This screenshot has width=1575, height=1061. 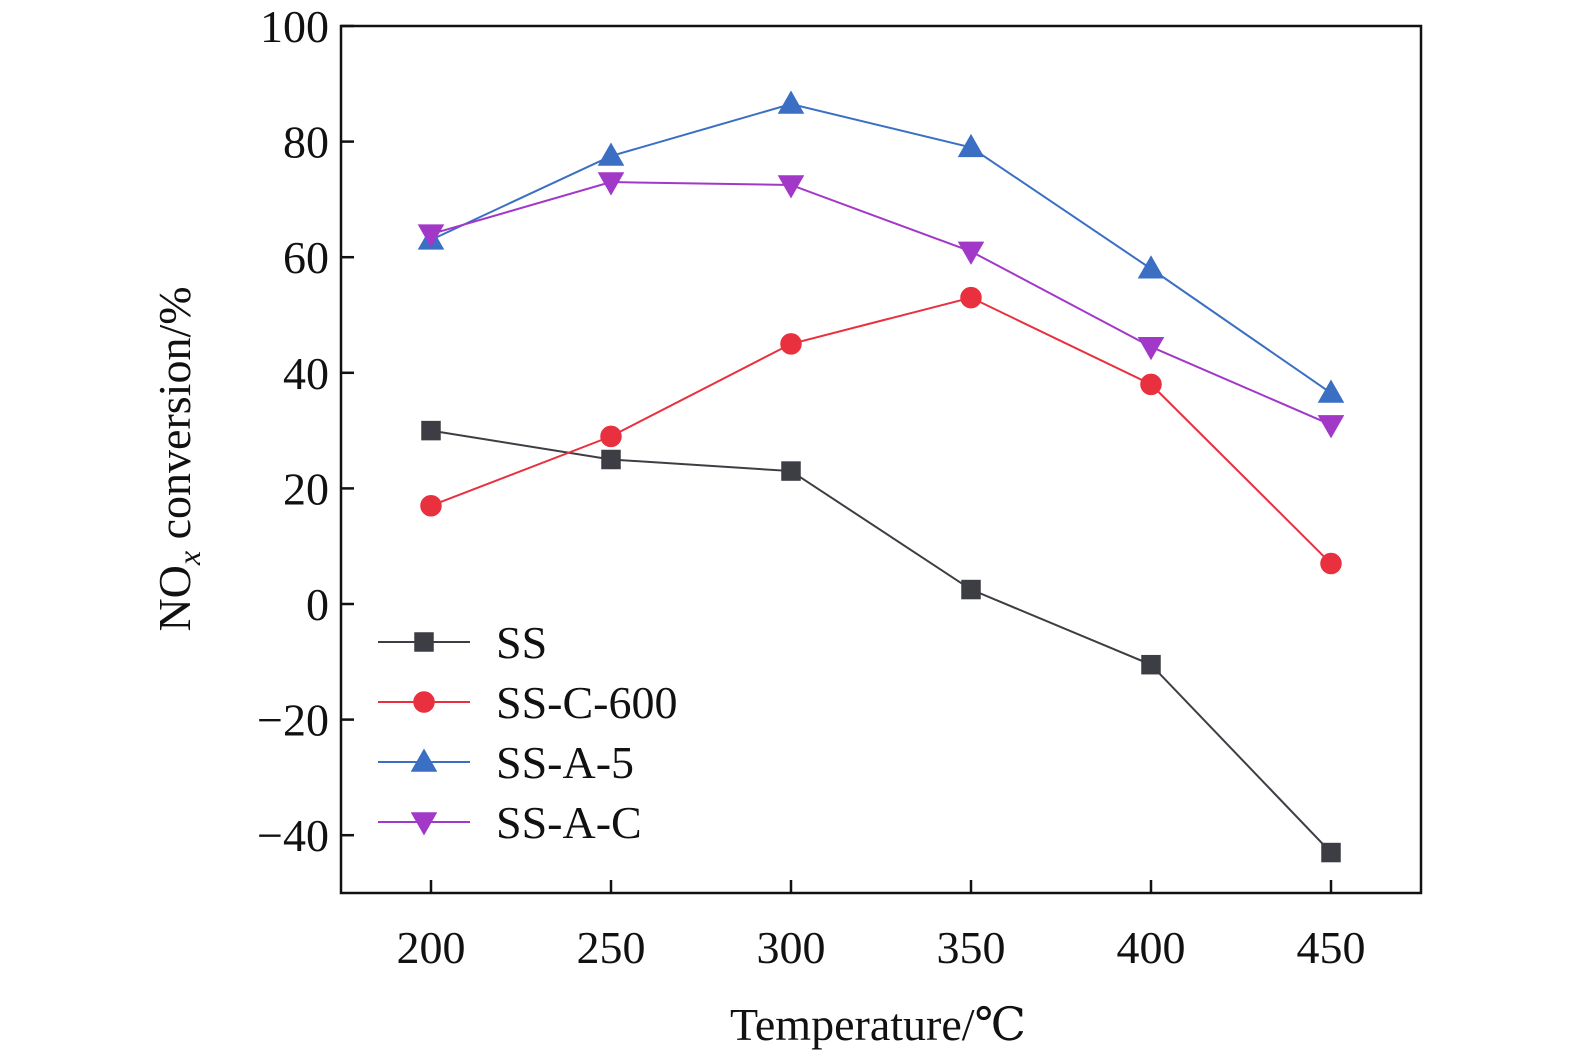 What do you see at coordinates (293, 835) in the screenshot?
I see `y-tick-label: −40` at bounding box center [293, 835].